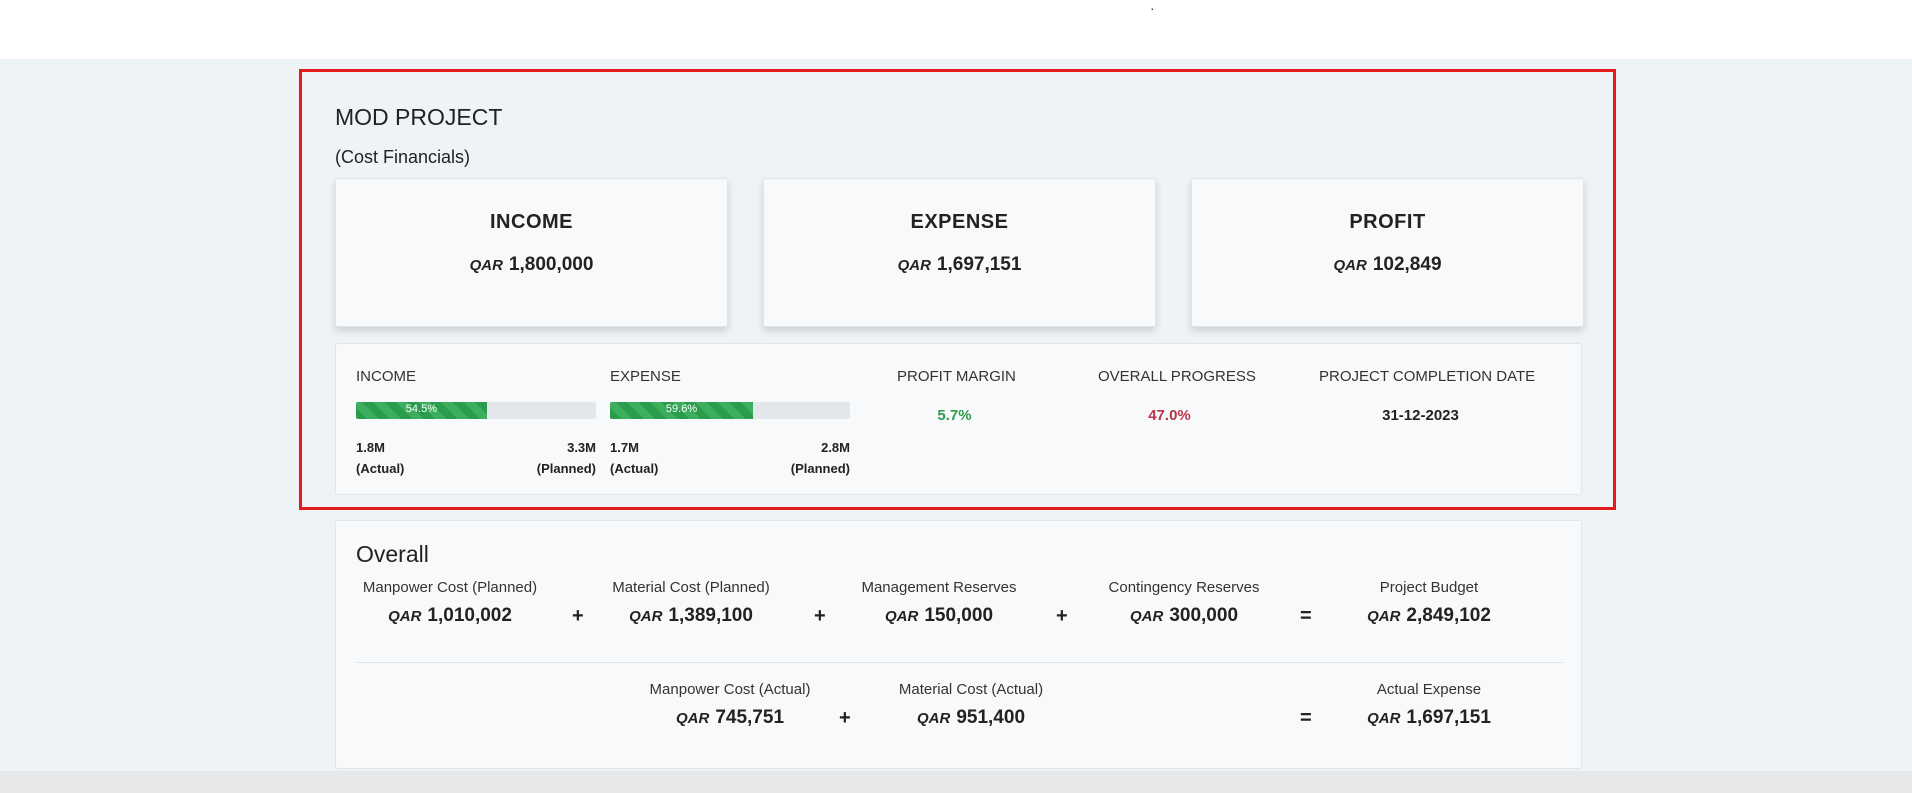 The width and height of the screenshot is (1912, 793). Describe the element at coordinates (820, 458) in the screenshot. I see `expense-planned: 2.8M (Planned)` at that location.